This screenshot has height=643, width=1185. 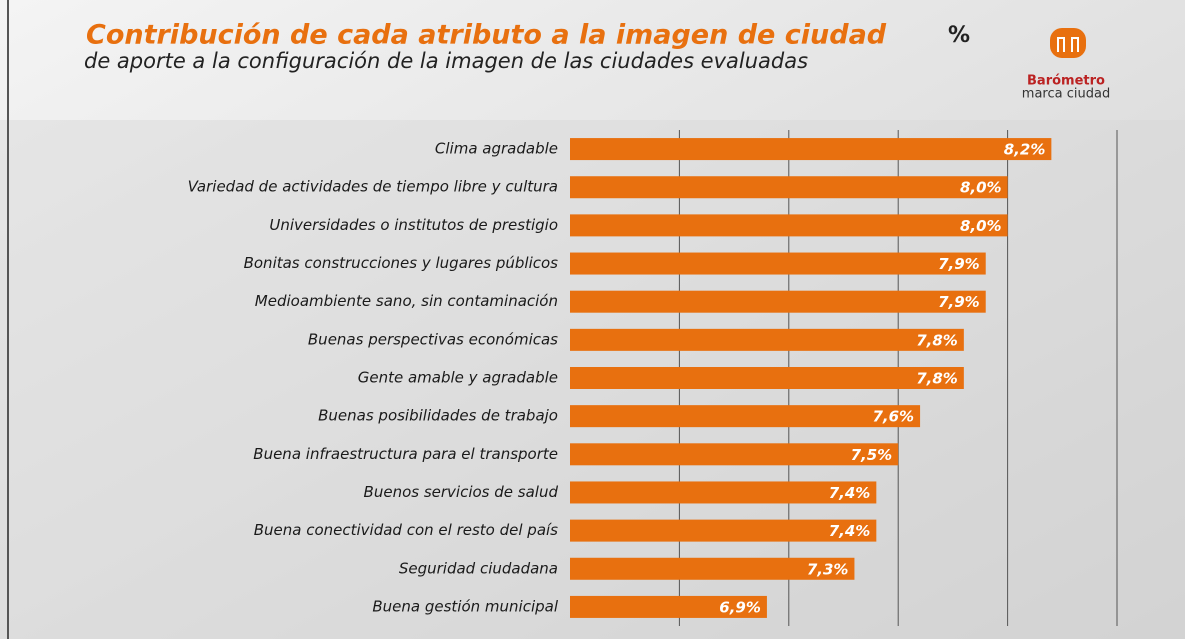 What do you see at coordinates (405, 454) in the screenshot?
I see `category-label: Buena infraestructura para el transporte` at bounding box center [405, 454].